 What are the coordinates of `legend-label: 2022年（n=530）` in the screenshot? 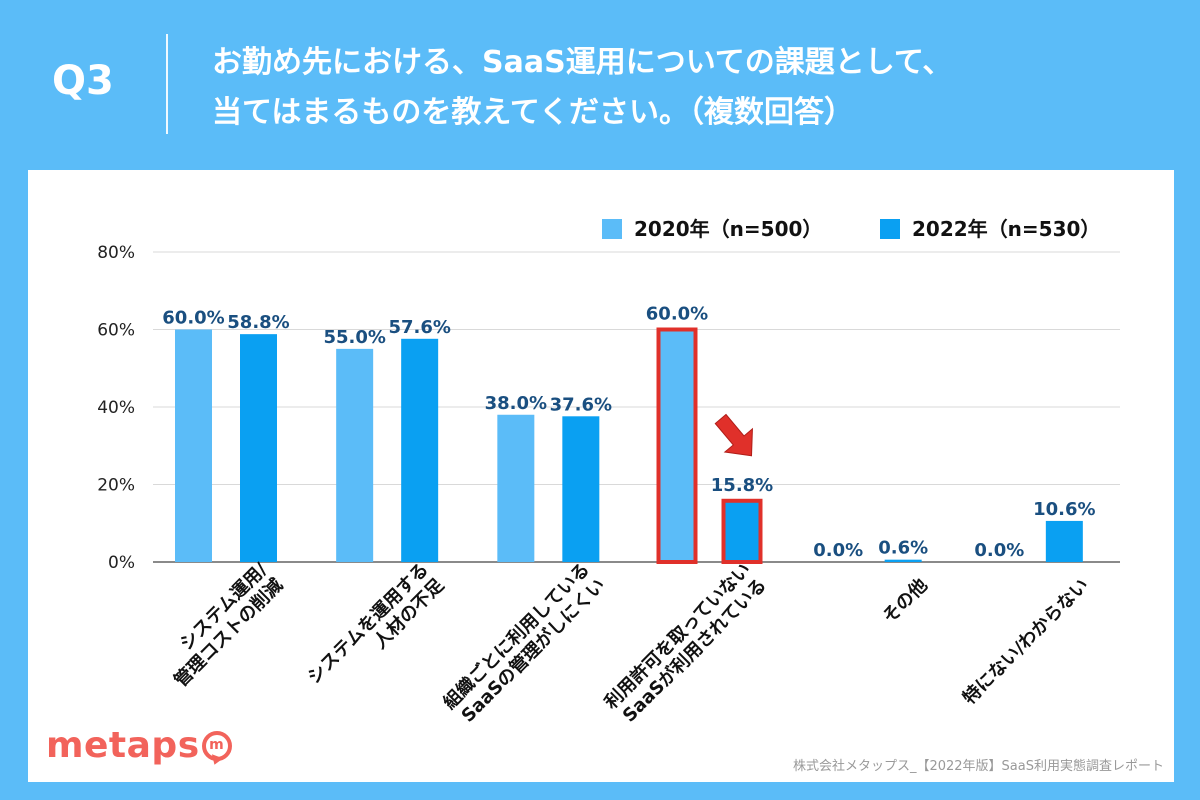 It's located at (1006, 229).